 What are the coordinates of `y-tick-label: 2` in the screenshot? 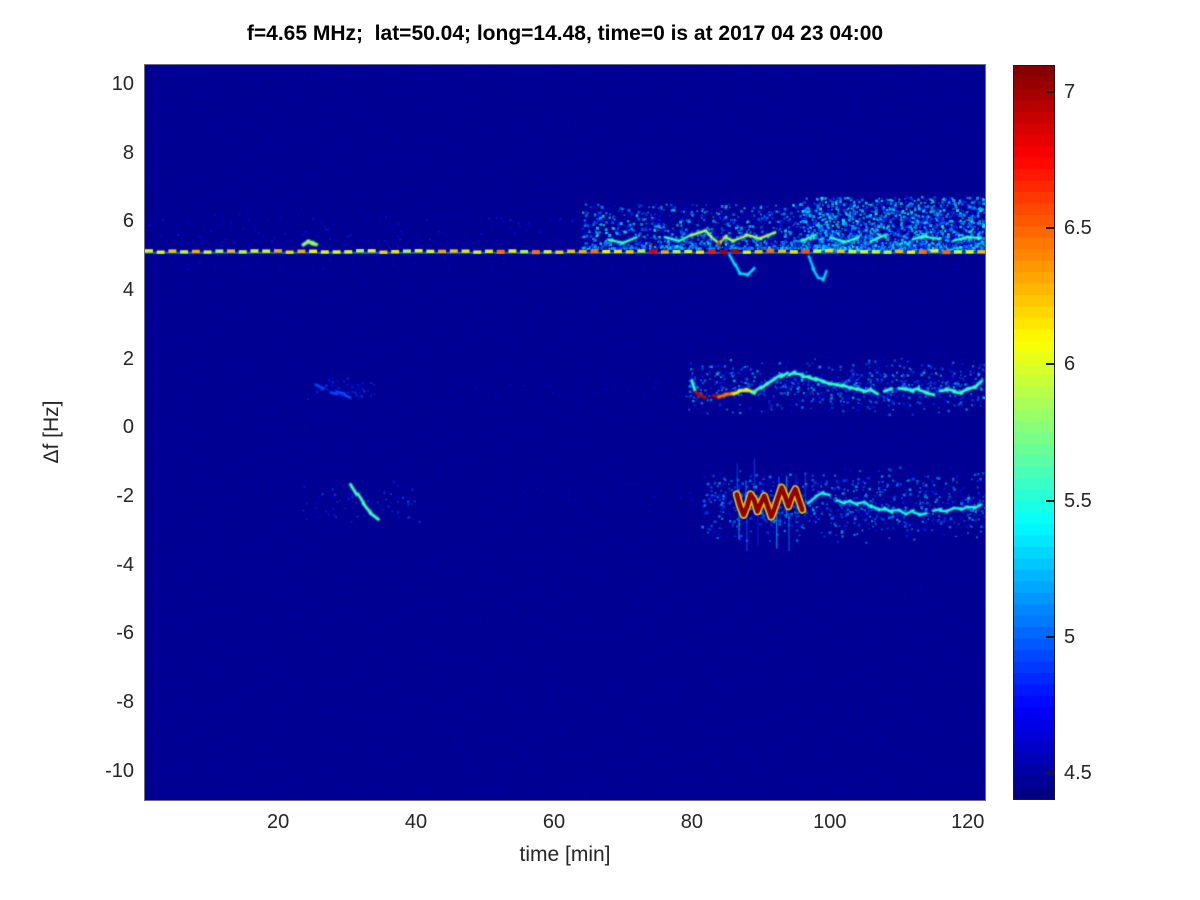 It's located at (128, 358).